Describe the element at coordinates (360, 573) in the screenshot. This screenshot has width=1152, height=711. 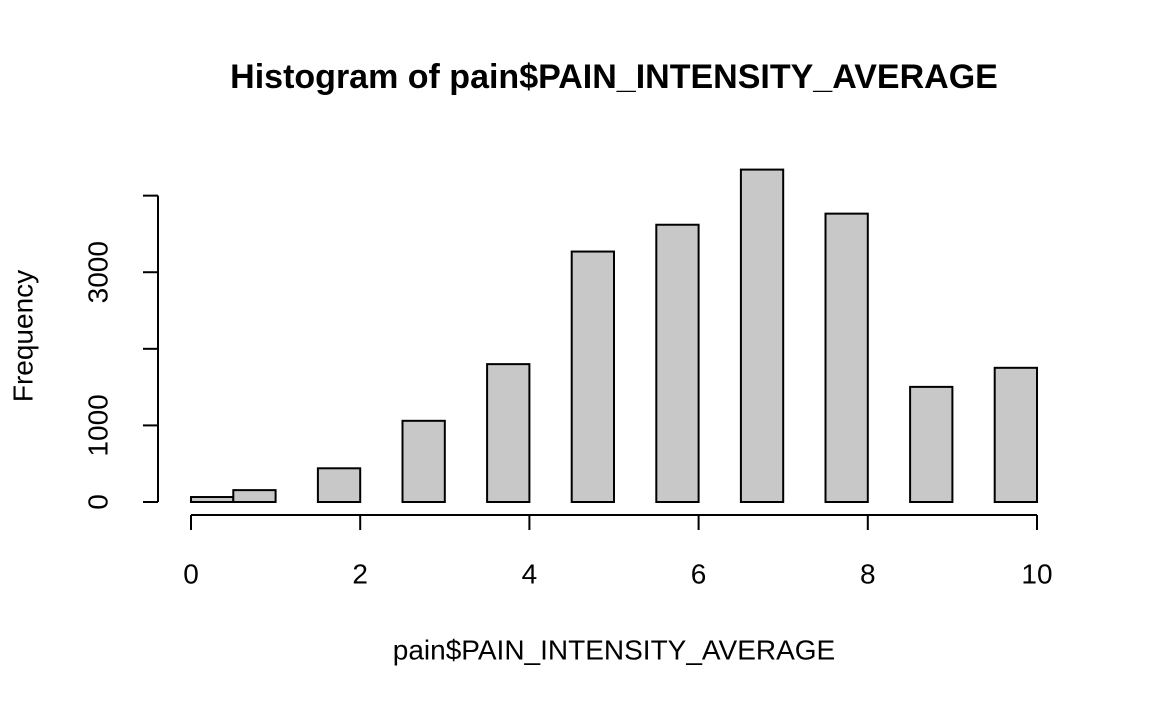
I see `x-tick-label: 2` at that location.